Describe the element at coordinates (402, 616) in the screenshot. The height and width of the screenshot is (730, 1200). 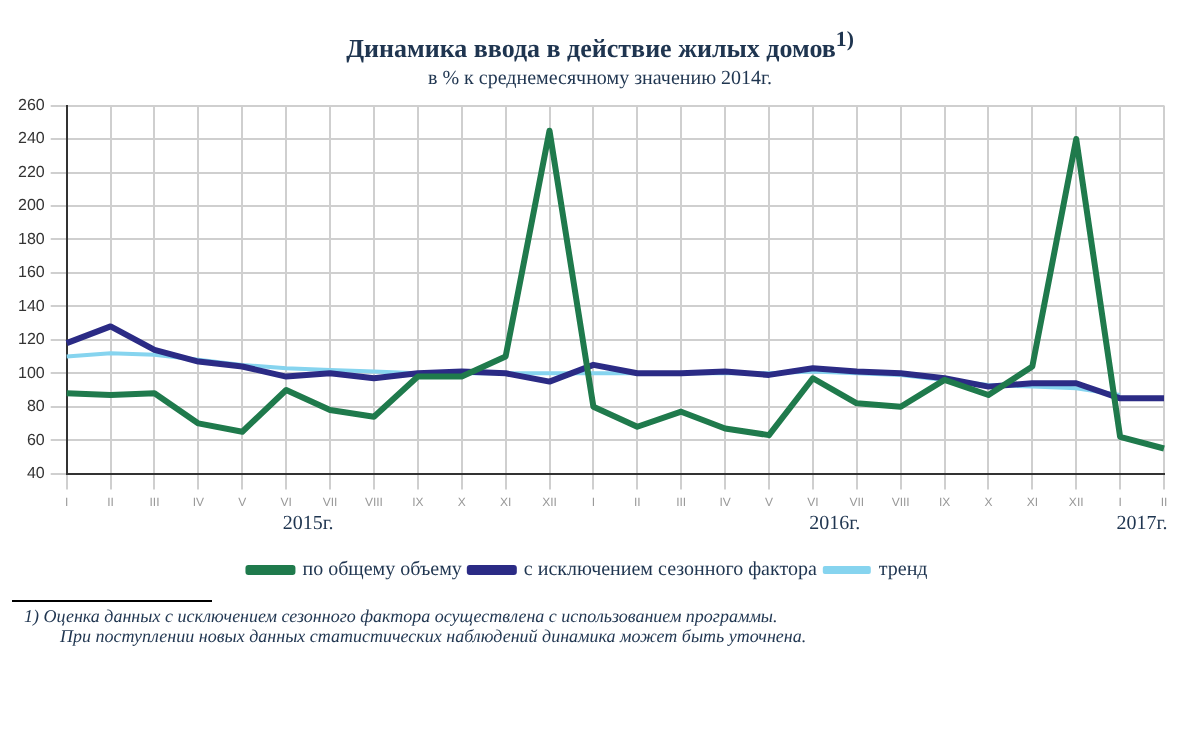
I see `text: 1) Оценка данных с исключением сезонного фактора осуществлена с использованием программы.` at that location.